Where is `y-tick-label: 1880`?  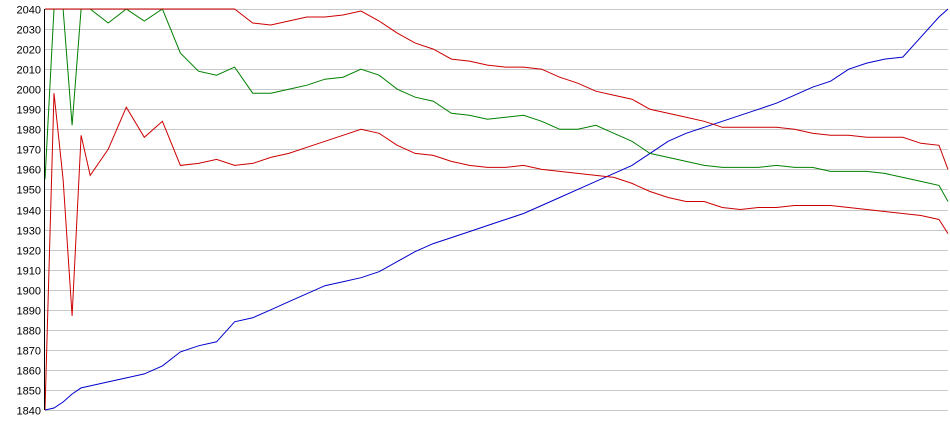
y-tick-label: 1880 is located at coordinates (29, 332).